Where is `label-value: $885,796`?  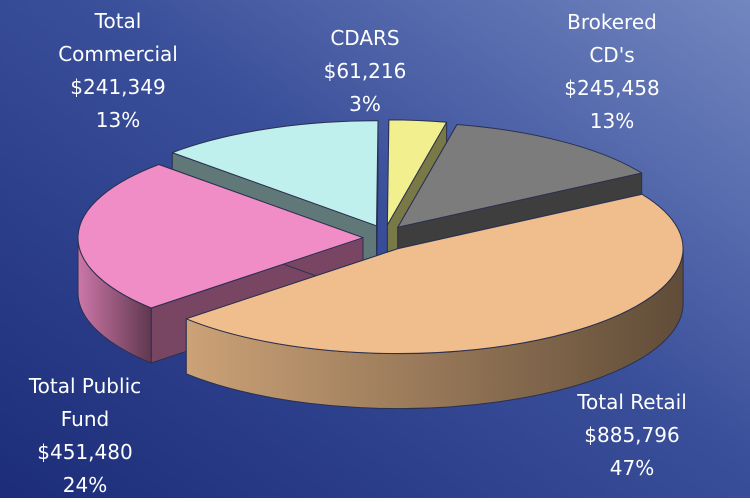
label-value: $885,796 is located at coordinates (632, 435).